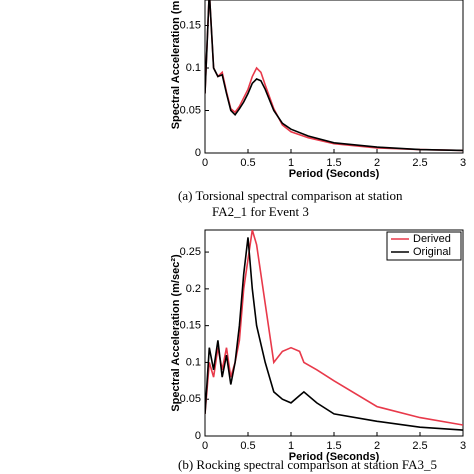  What do you see at coordinates (193, 289) in the screenshot?
I see `y-tick-label: 0.2` at bounding box center [193, 289].